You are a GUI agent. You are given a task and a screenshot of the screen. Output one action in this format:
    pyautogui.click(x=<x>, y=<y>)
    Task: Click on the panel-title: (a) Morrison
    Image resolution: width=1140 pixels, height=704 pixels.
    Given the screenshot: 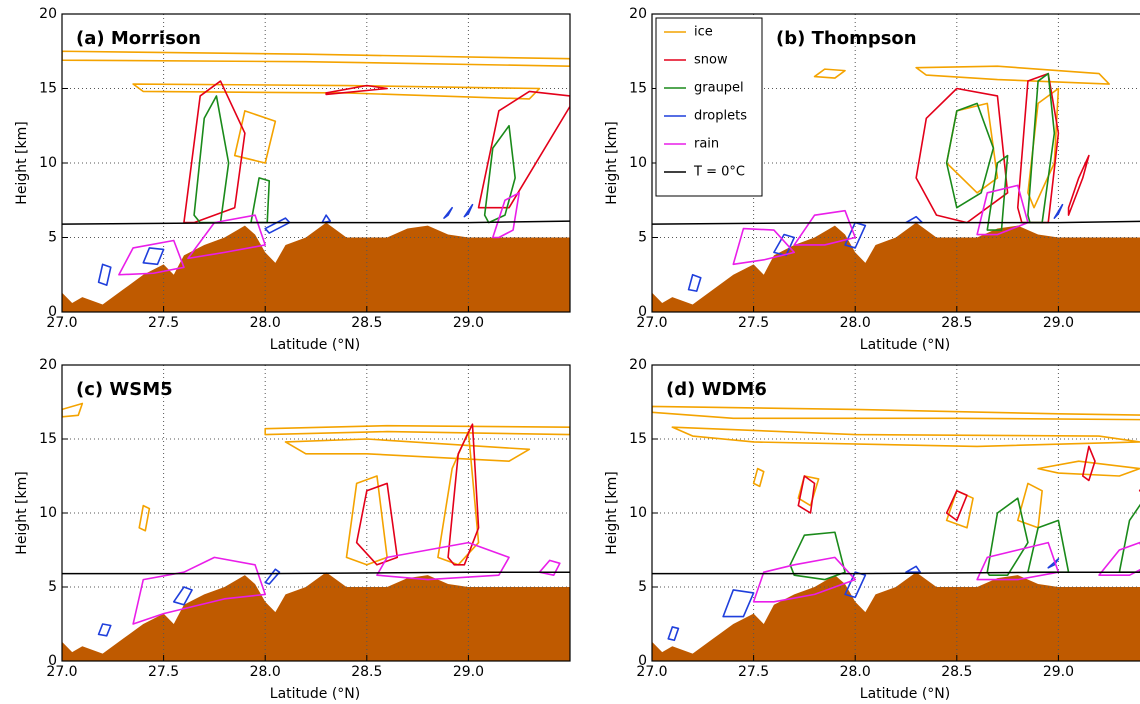 What is the action you would take?
    pyautogui.click(x=138, y=38)
    